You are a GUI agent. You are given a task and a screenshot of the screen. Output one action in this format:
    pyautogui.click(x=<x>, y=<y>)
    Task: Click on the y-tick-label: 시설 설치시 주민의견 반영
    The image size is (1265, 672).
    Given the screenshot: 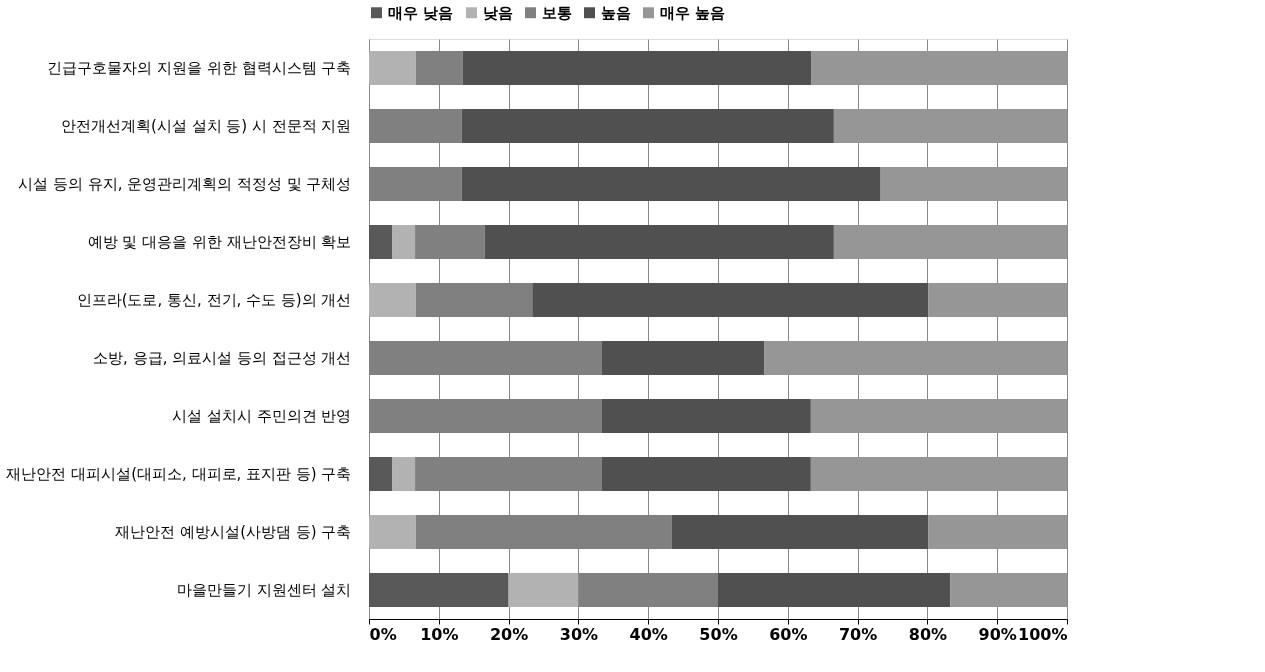 What is the action you would take?
    pyautogui.click(x=262, y=416)
    